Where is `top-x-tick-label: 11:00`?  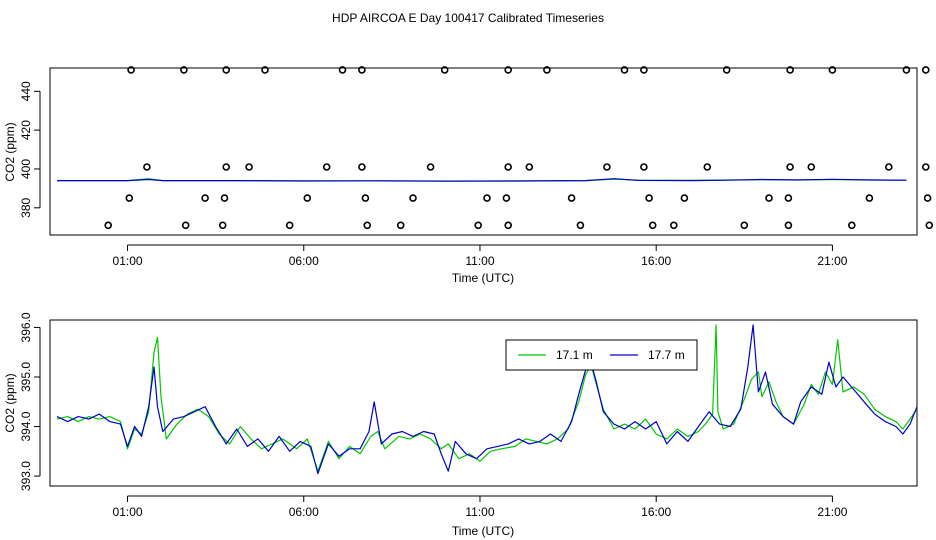 top-x-tick-label: 11:00 is located at coordinates (479, 261).